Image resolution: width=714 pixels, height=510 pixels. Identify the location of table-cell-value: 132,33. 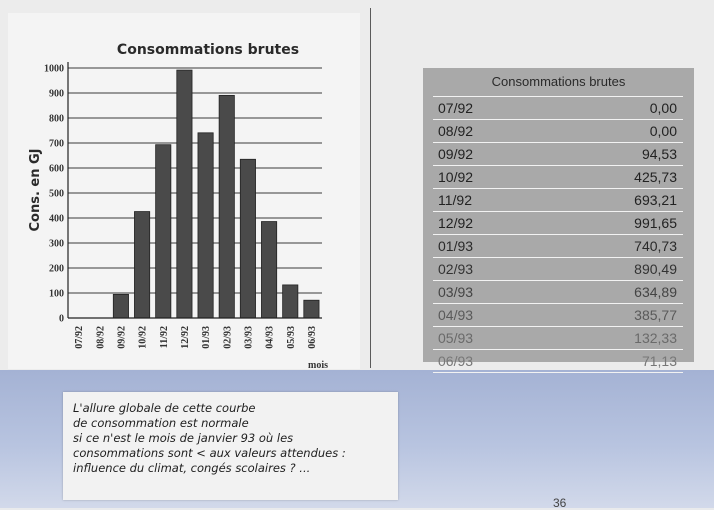
(655, 338).